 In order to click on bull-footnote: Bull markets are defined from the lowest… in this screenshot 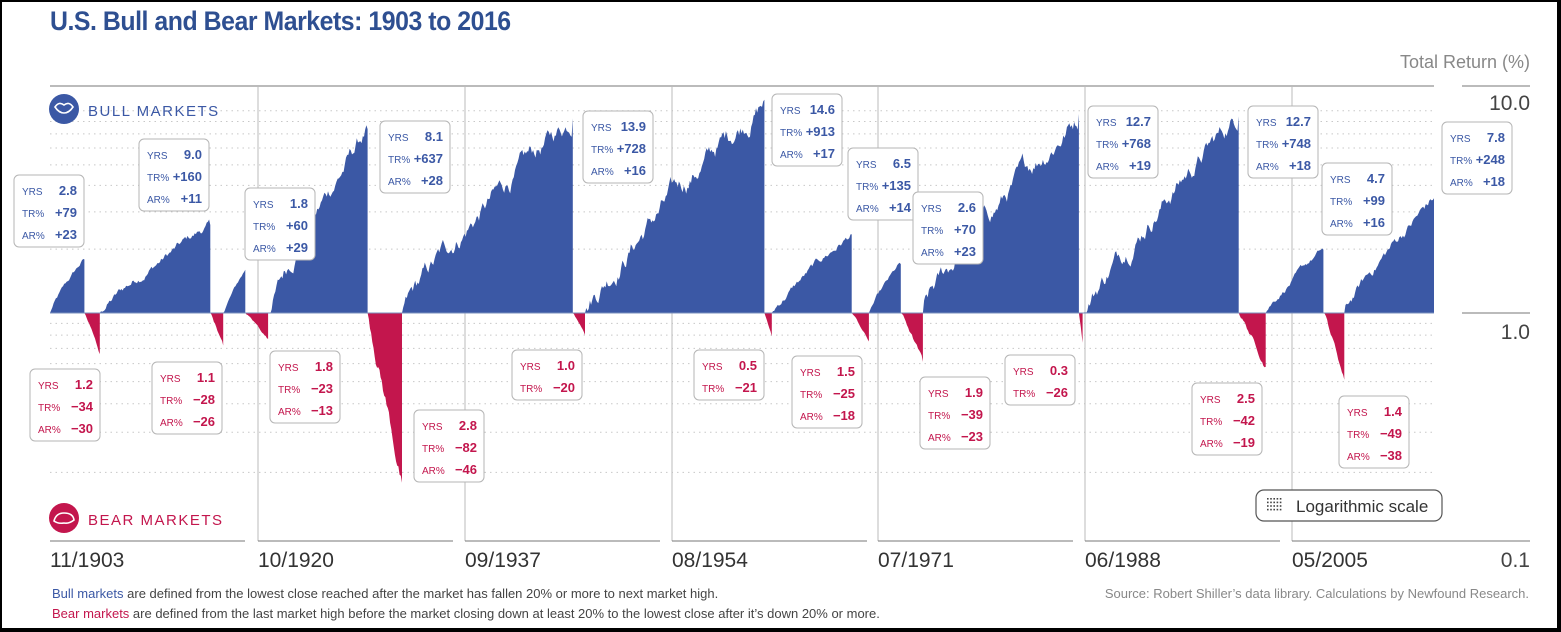, I will do `click(385, 593)`.